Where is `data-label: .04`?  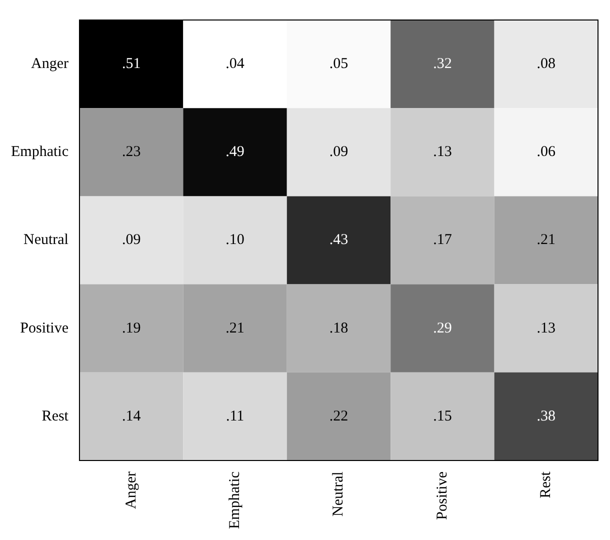
data-label: .04 is located at coordinates (235, 64).